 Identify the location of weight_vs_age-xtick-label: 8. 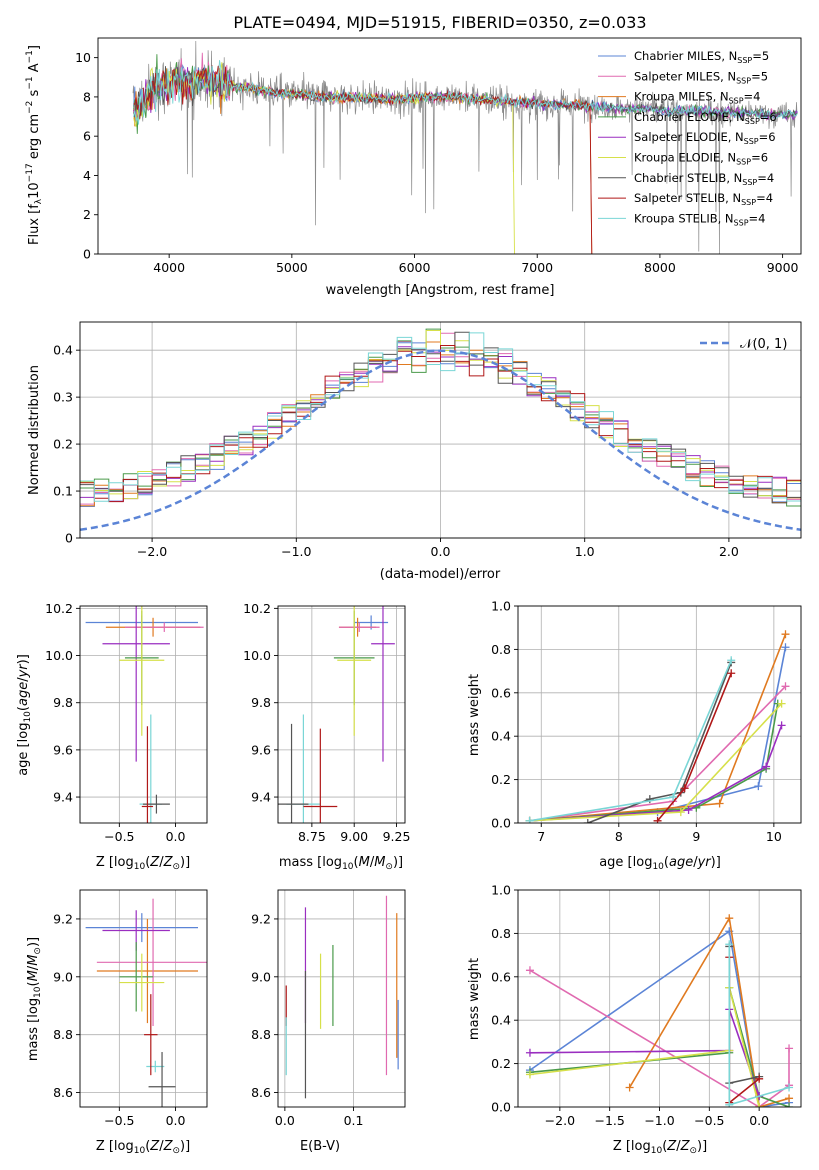
(619, 836).